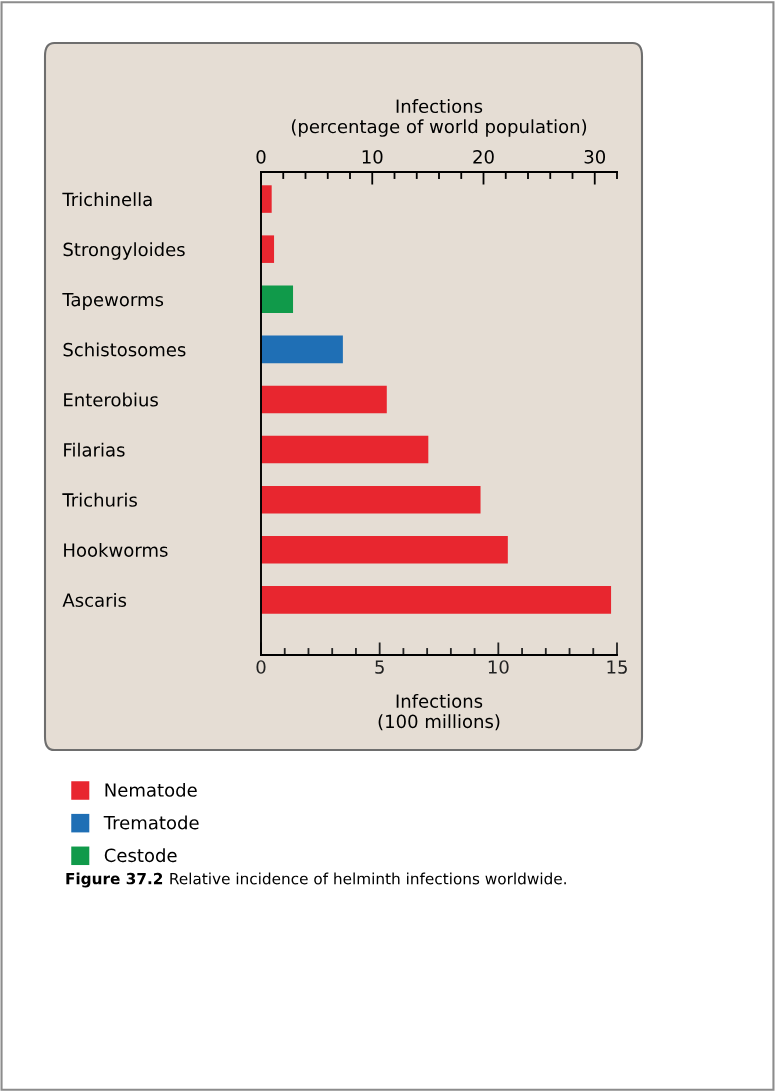 This screenshot has height=1092, width=775. Describe the element at coordinates (140, 855) in the screenshot. I see `legend-label: Cestode` at that location.